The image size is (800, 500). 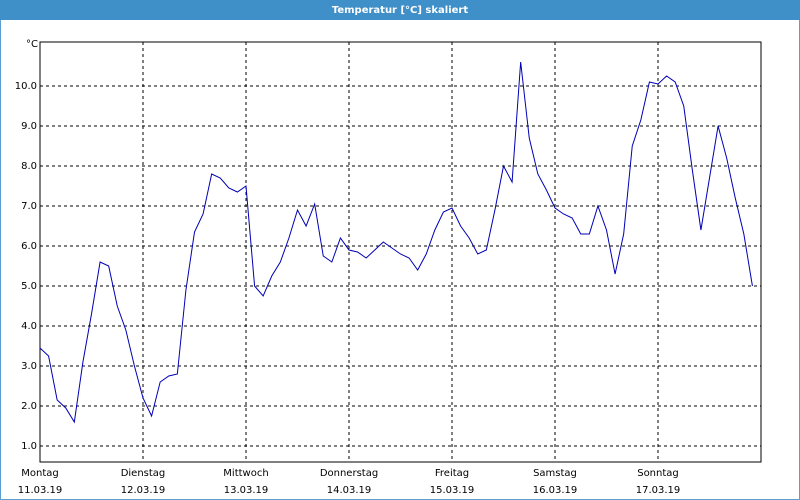 I want to click on x-tick-label: Mittwoch, so click(x=245, y=473).